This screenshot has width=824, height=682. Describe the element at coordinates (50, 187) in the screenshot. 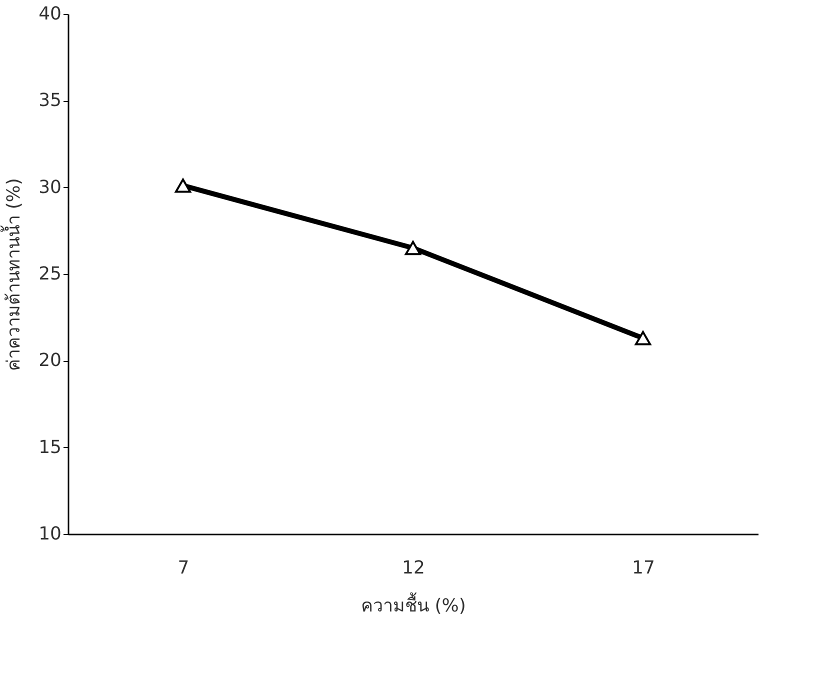

I see `y-tick-label: 30` at that location.